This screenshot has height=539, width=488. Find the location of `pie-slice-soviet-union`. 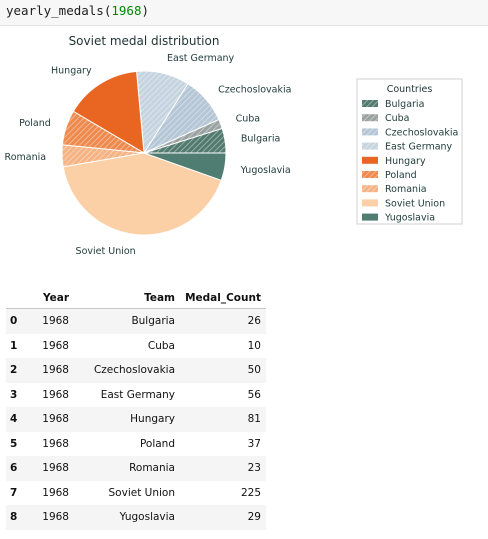

pie-slice-soviet-union is located at coordinates (142, 194).